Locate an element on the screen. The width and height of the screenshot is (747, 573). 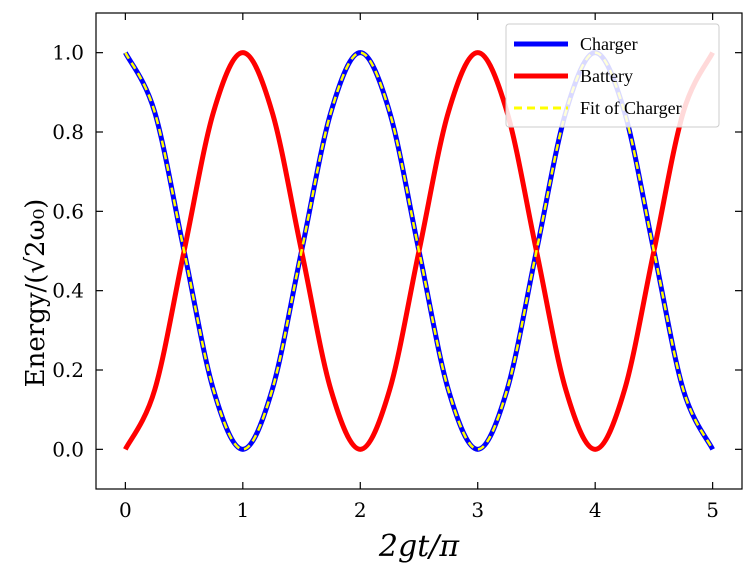
legend: Charger Battery Fit of Charger is located at coordinates (612, 75).